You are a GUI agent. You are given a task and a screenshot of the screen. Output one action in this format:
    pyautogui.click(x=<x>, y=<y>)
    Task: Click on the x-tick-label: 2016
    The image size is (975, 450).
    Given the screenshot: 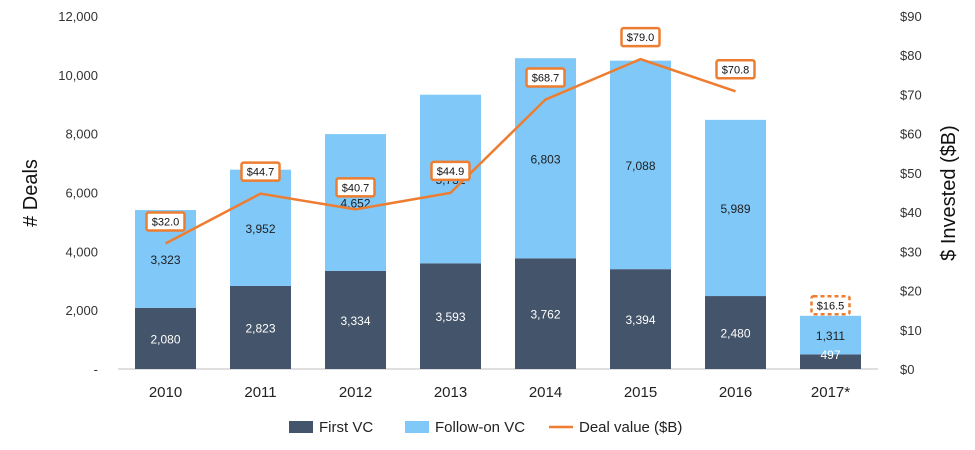 What is the action you would take?
    pyautogui.click(x=735, y=392)
    